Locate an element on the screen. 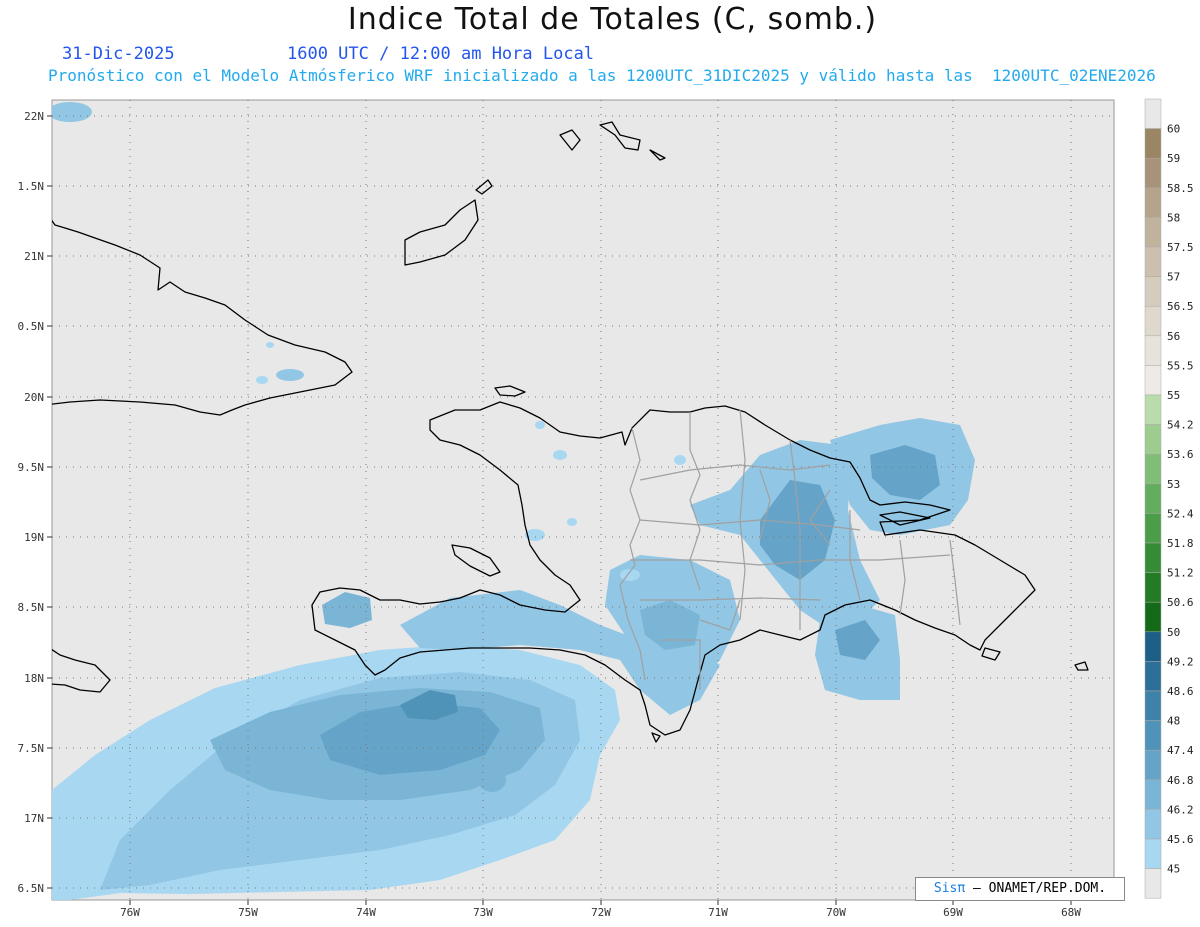 The image size is (1200, 927). shading-dr-core is located at coordinates (797, 530).